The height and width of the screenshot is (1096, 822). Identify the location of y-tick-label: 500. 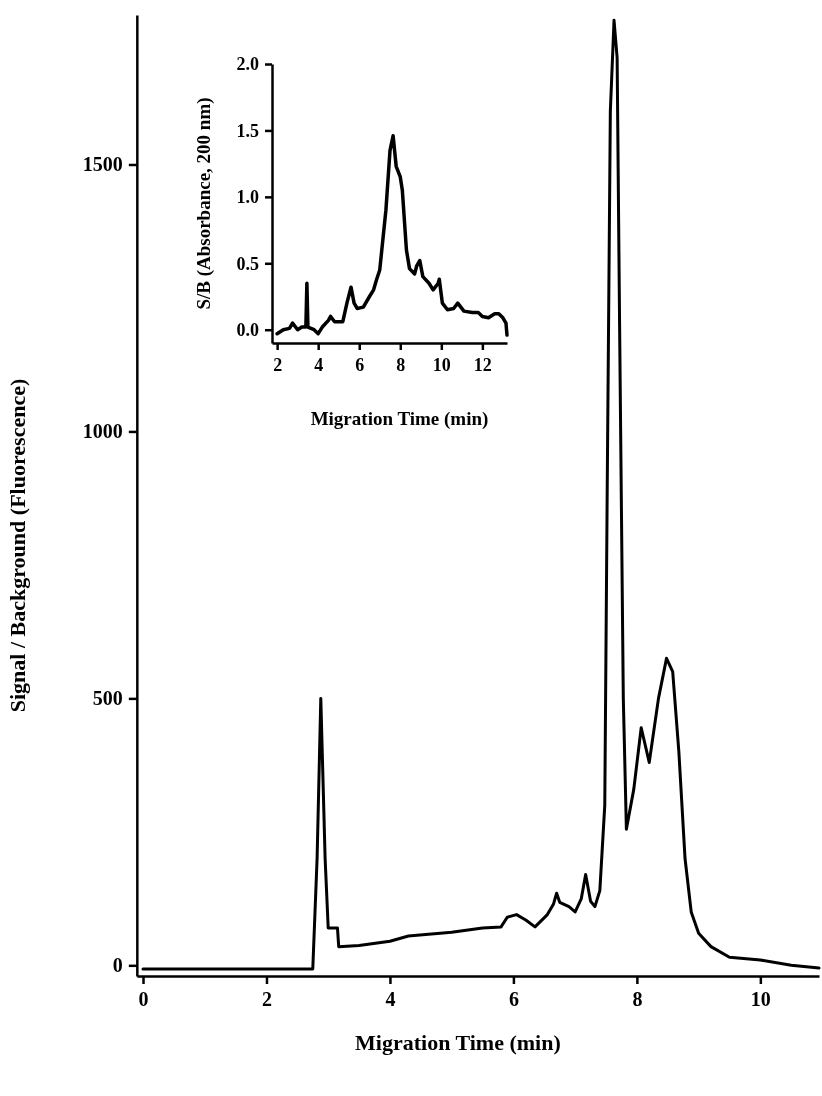
(107, 698).